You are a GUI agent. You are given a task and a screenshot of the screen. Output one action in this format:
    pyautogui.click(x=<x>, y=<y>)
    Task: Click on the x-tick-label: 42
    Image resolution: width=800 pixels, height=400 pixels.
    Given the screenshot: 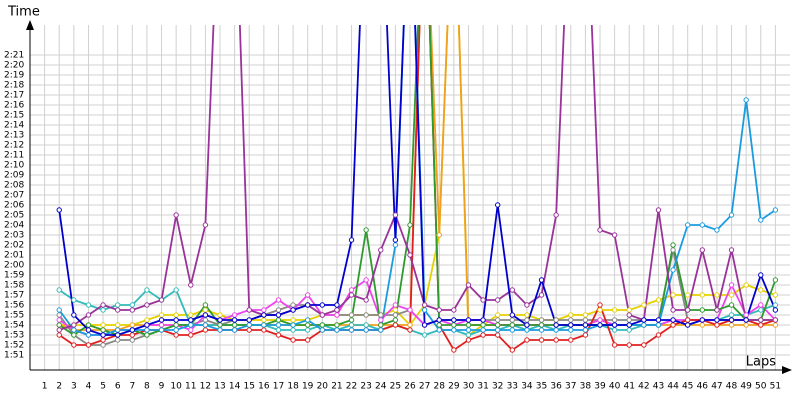 What is the action you would take?
    pyautogui.click(x=643, y=387)
    